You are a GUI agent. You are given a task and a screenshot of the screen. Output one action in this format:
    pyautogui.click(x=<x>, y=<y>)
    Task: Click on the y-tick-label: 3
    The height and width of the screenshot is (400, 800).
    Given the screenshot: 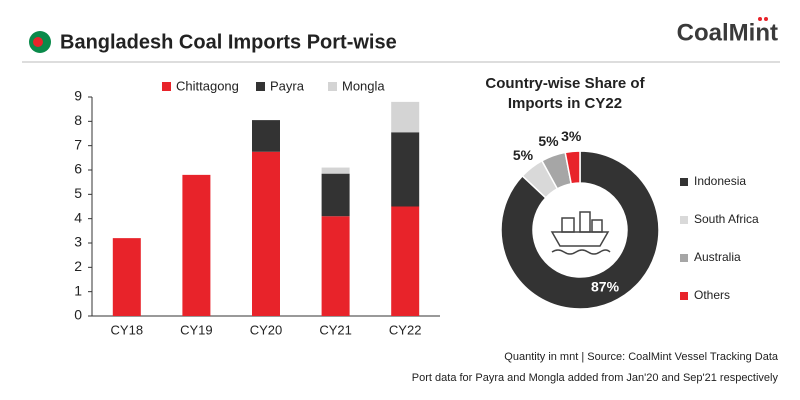 What is the action you would take?
    pyautogui.click(x=78, y=242)
    